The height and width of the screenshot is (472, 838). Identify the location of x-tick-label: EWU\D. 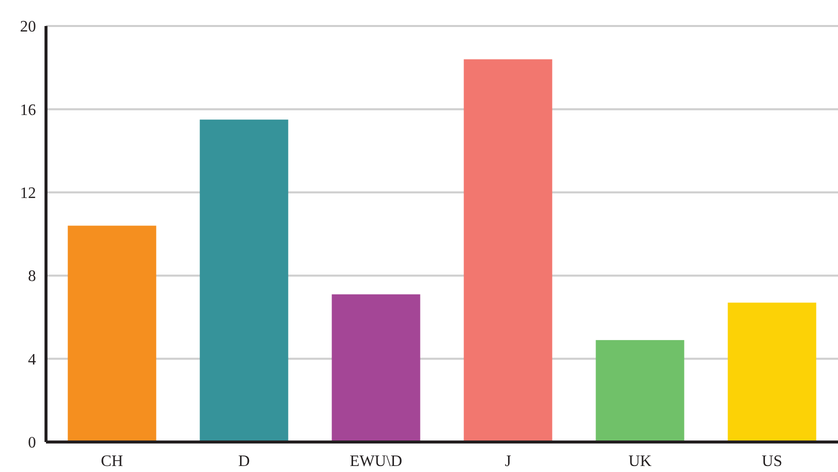
(376, 461).